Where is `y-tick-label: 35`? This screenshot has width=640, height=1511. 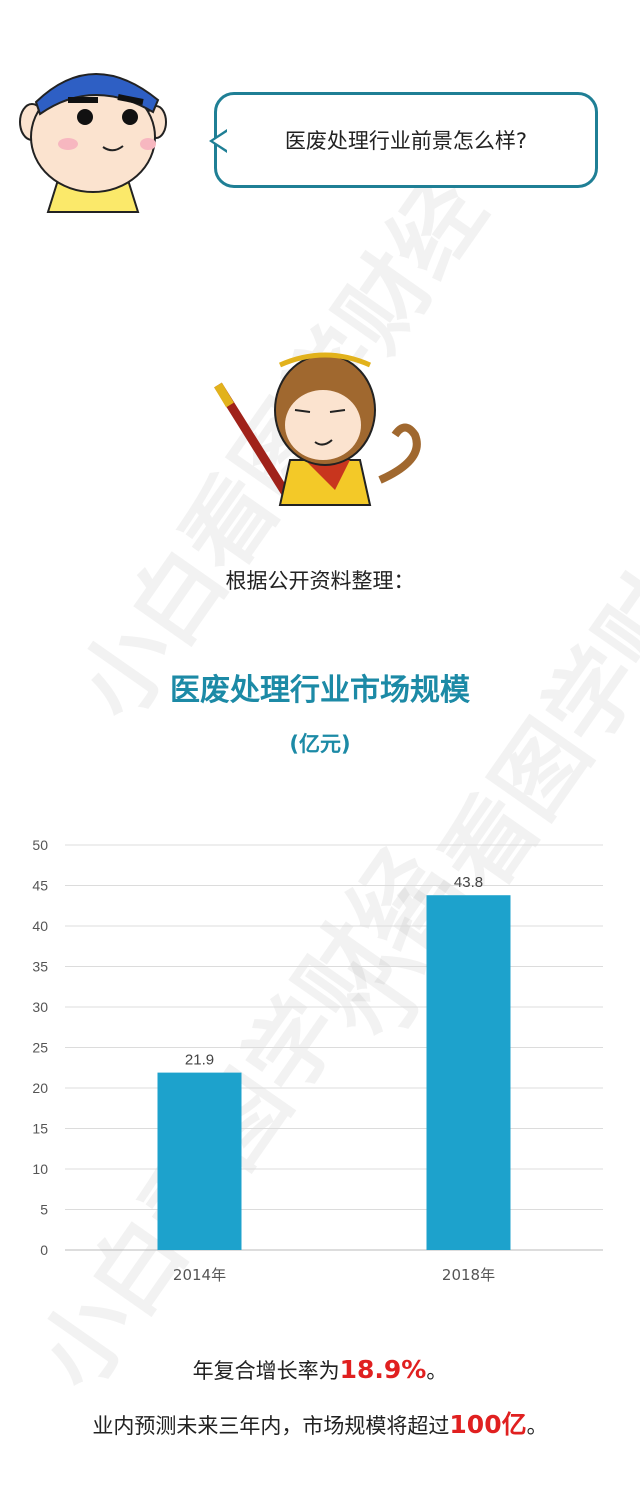 y-tick-label: 35 is located at coordinates (40, 967).